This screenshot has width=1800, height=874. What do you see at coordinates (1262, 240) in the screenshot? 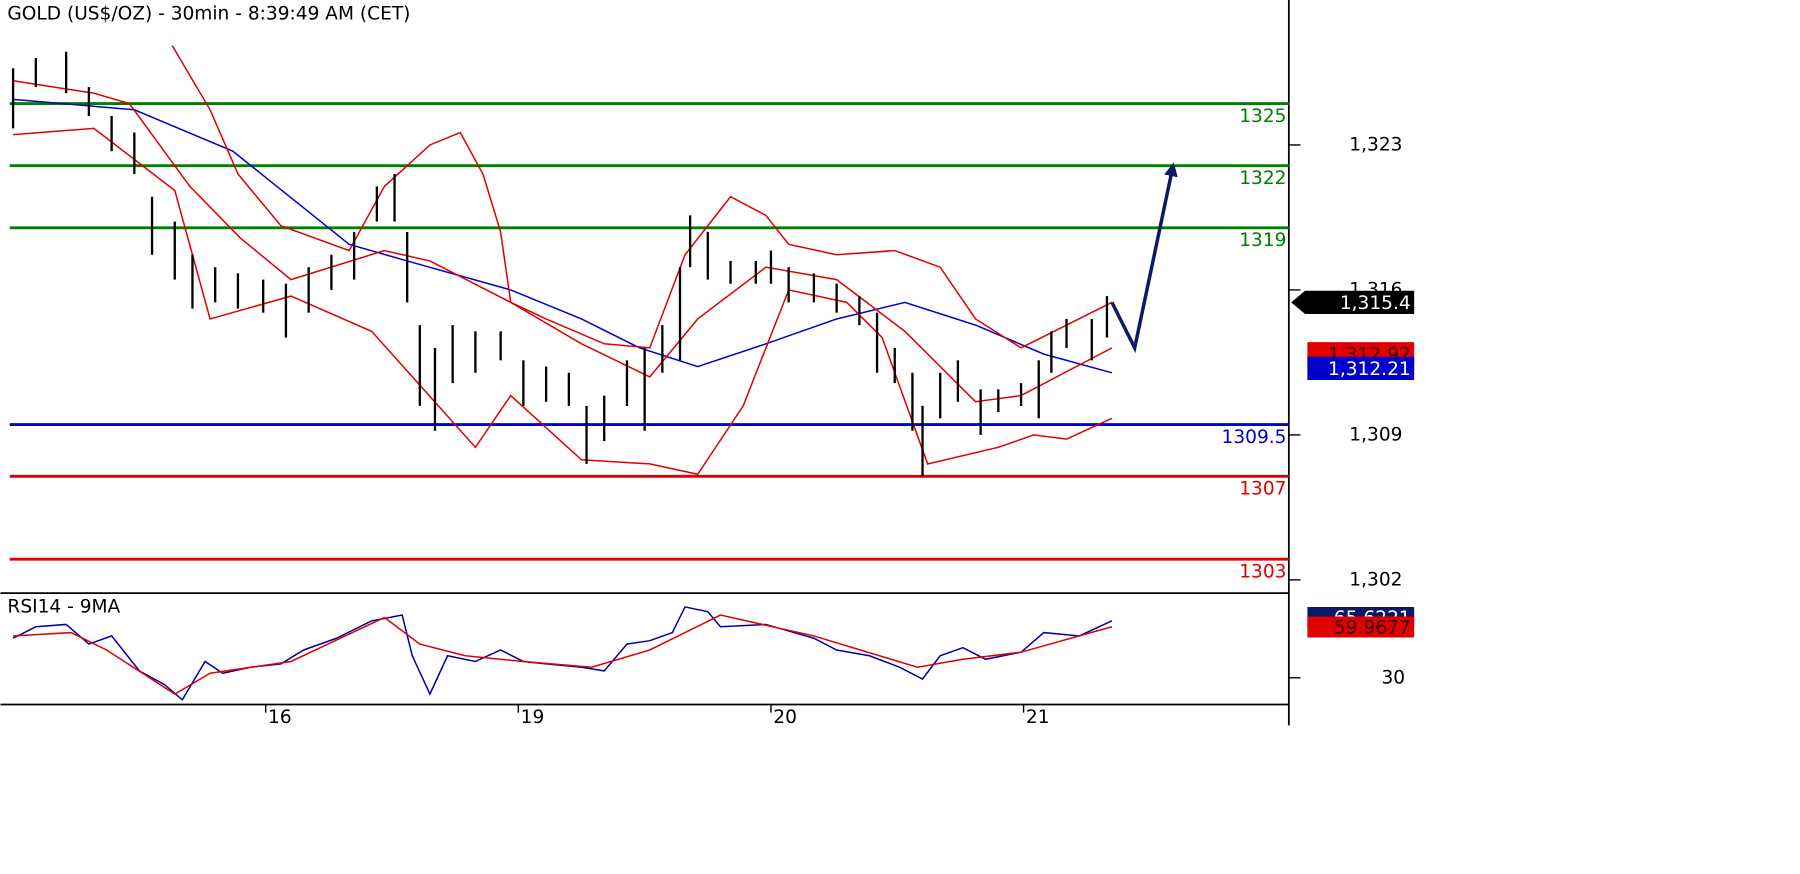
I see `level-label: 1319` at bounding box center [1262, 240].